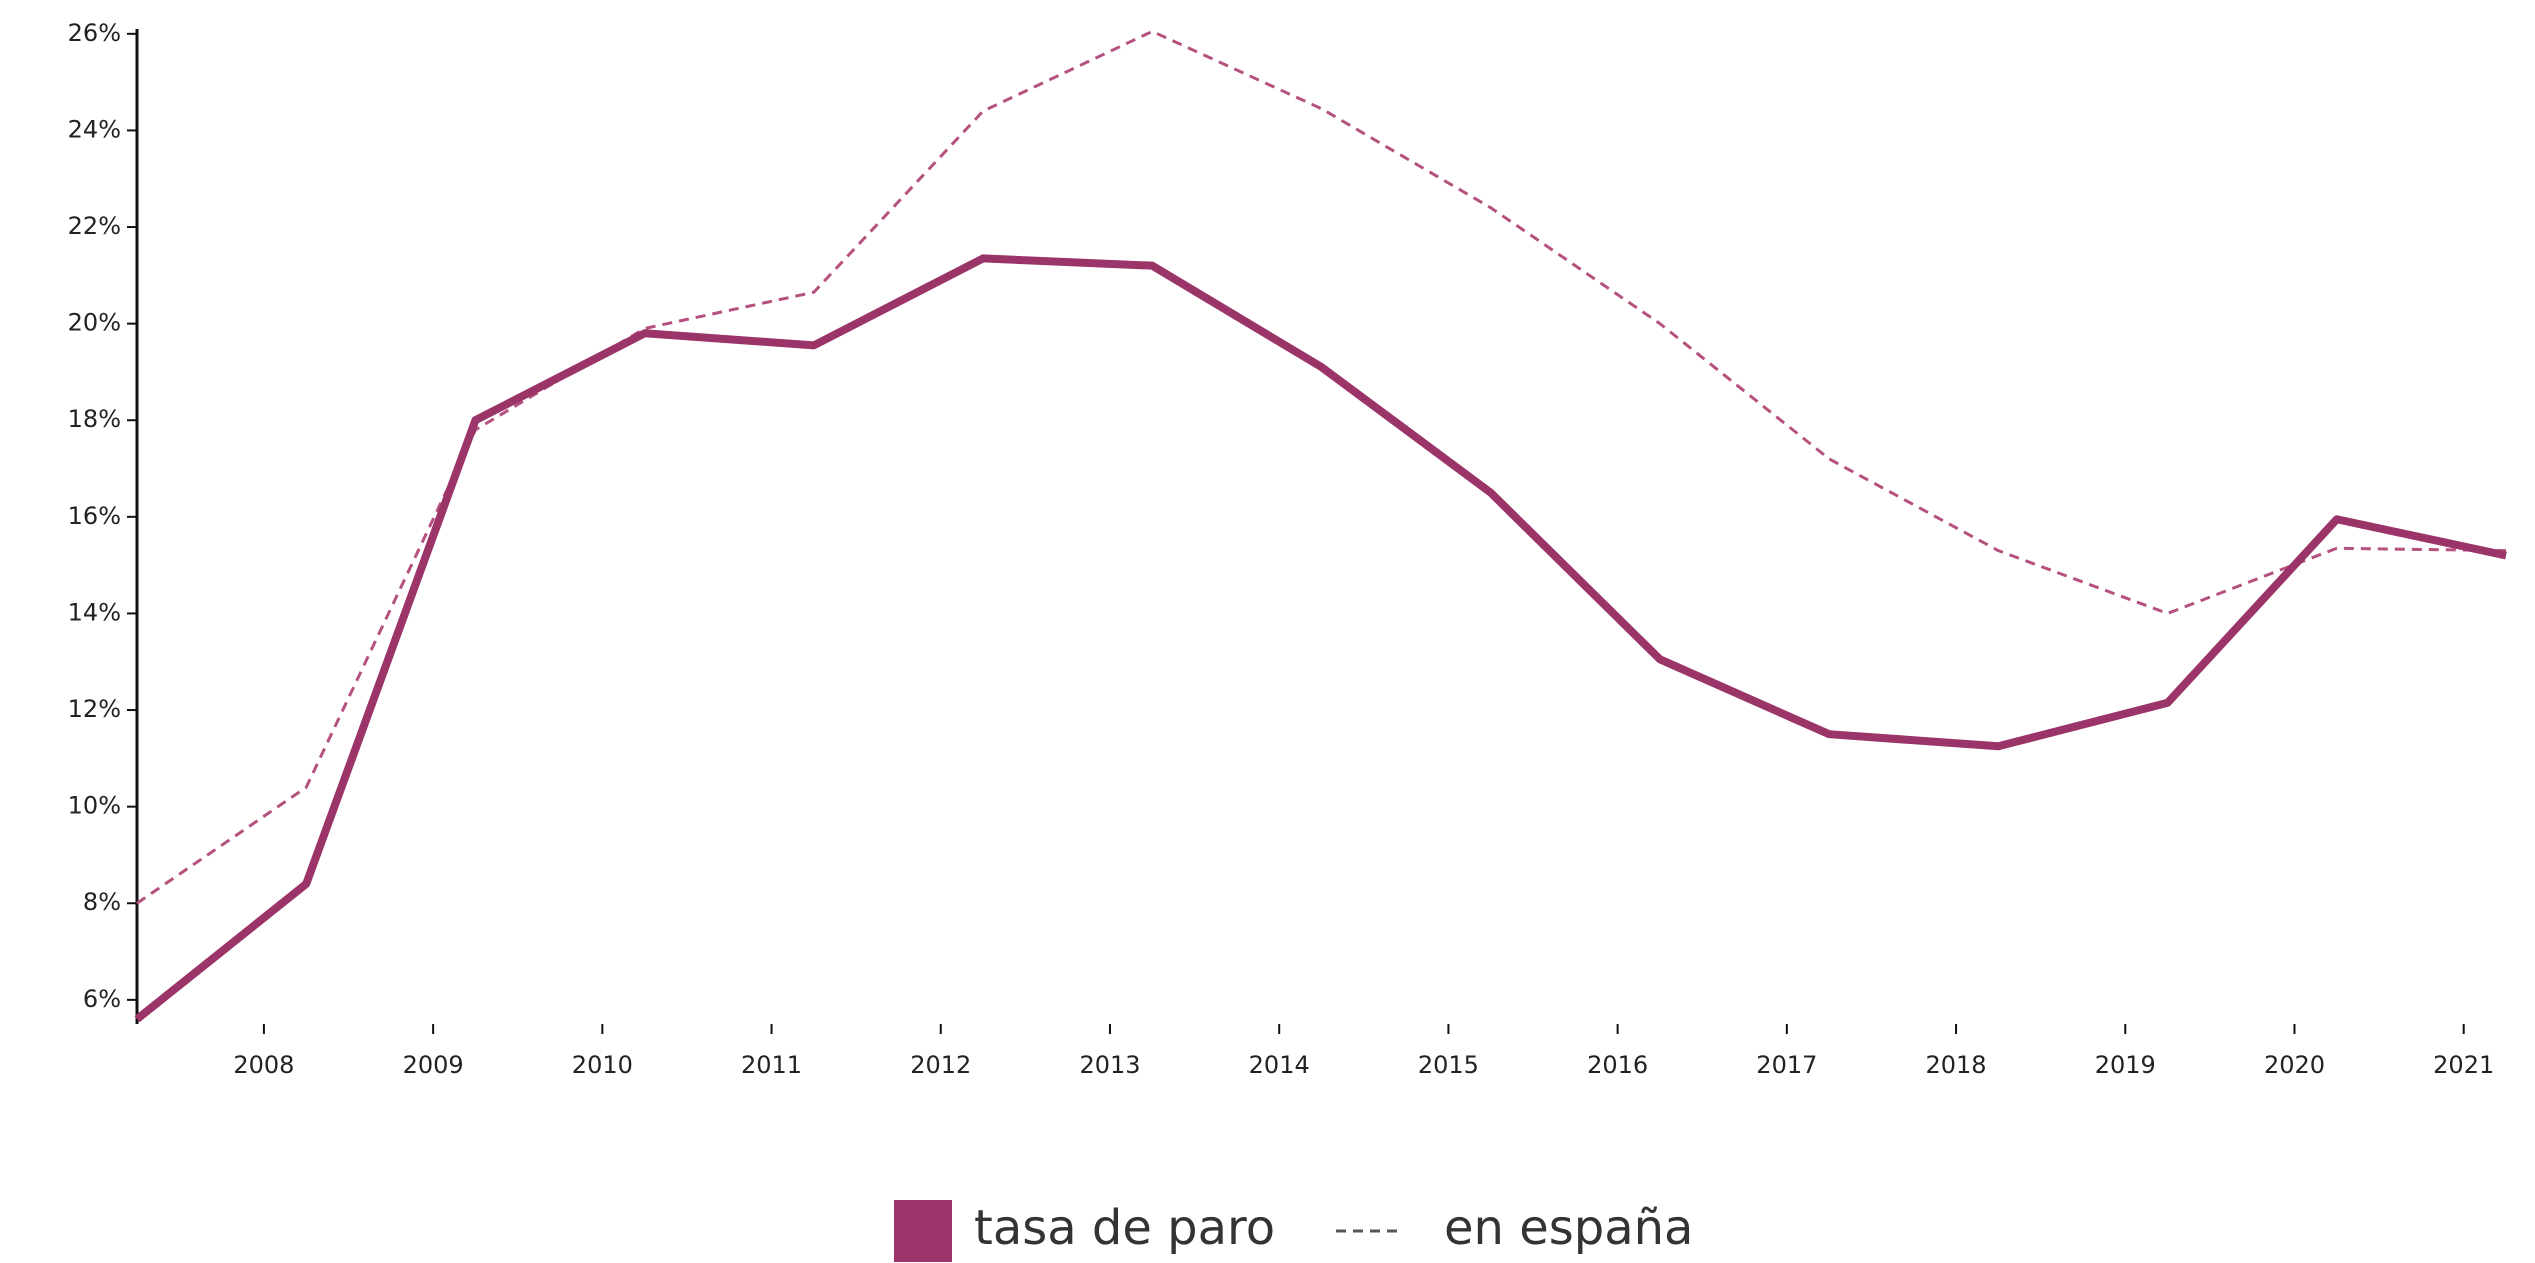 This screenshot has width=2535, height=1263. Describe the element at coordinates (94, 709) in the screenshot. I see `y-tick-label: 12%` at that location.